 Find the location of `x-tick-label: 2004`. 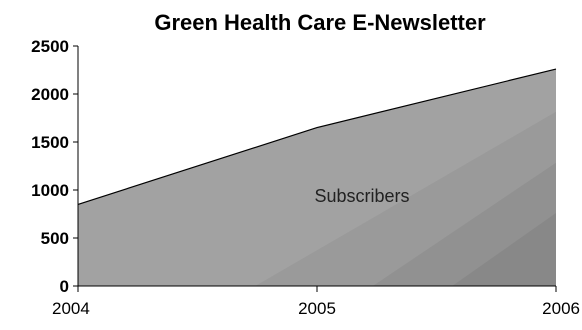

x-tick-label: 2004 is located at coordinates (71, 308).